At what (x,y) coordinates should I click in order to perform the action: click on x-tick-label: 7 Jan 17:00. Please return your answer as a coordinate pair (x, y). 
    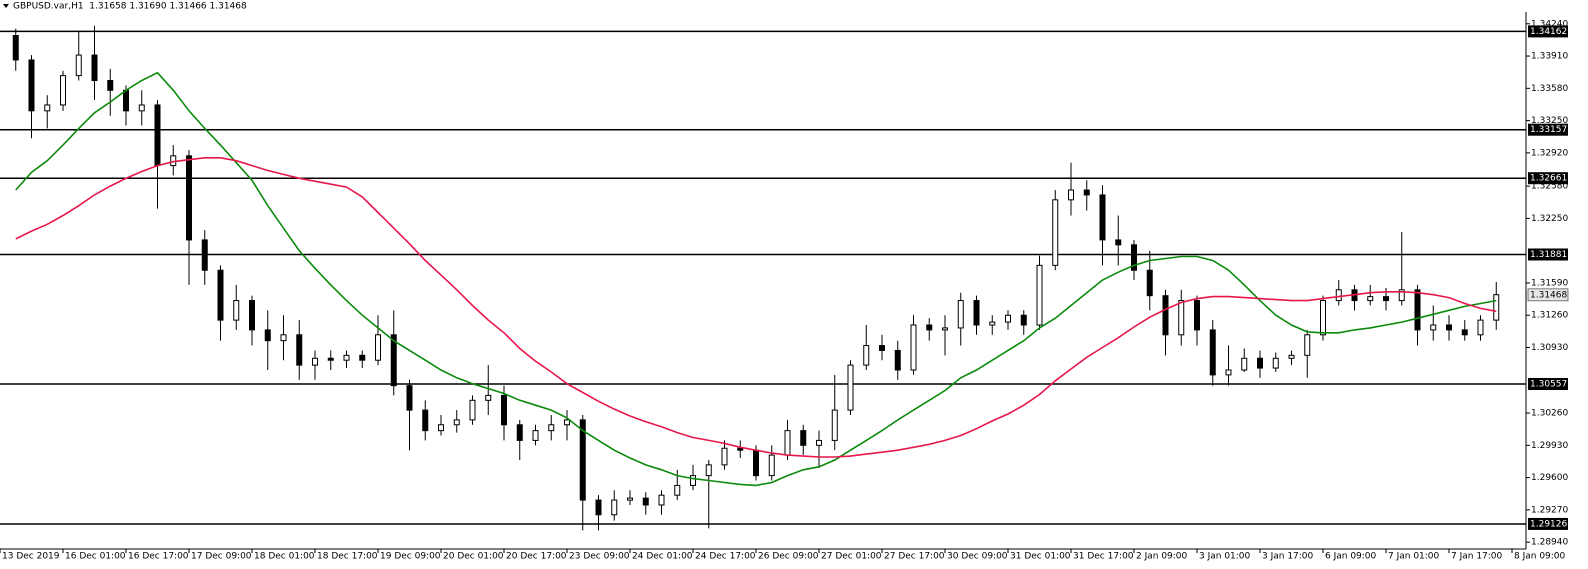
    Looking at the image, I should click on (1477, 557).